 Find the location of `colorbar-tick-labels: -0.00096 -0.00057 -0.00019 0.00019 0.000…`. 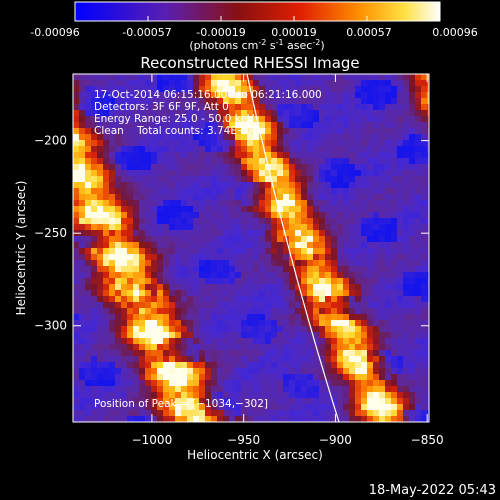

colorbar-tick-labels: -0.00096 -0.00057 -0.00019 0.00019 0.000… is located at coordinates (253, 32).